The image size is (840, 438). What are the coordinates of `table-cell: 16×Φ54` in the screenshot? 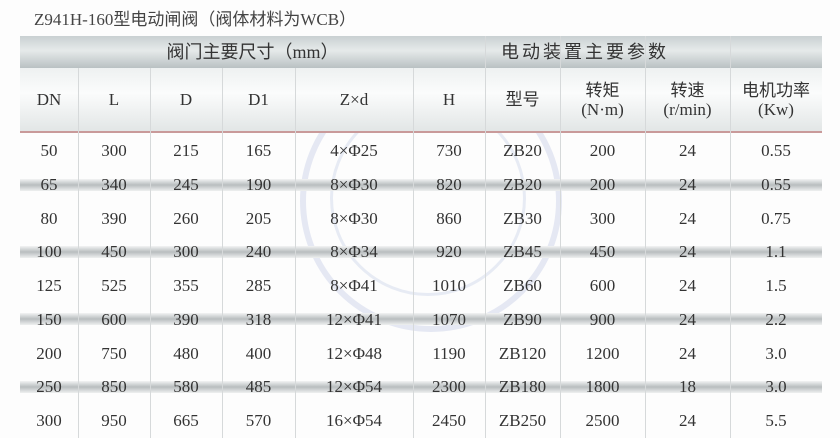 It's located at (353, 420).